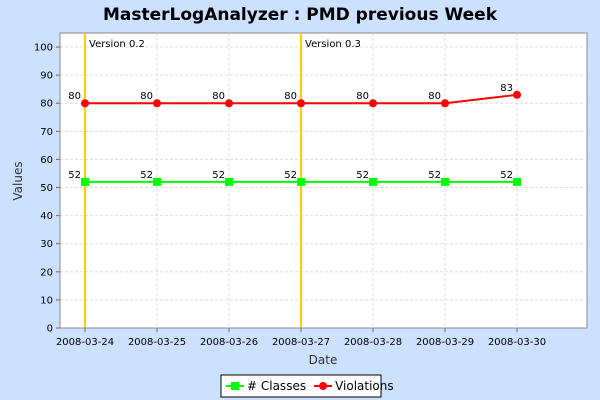 The height and width of the screenshot is (400, 600). Describe the element at coordinates (517, 342) in the screenshot. I see `x-tick-label: 2008-03-30` at that location.